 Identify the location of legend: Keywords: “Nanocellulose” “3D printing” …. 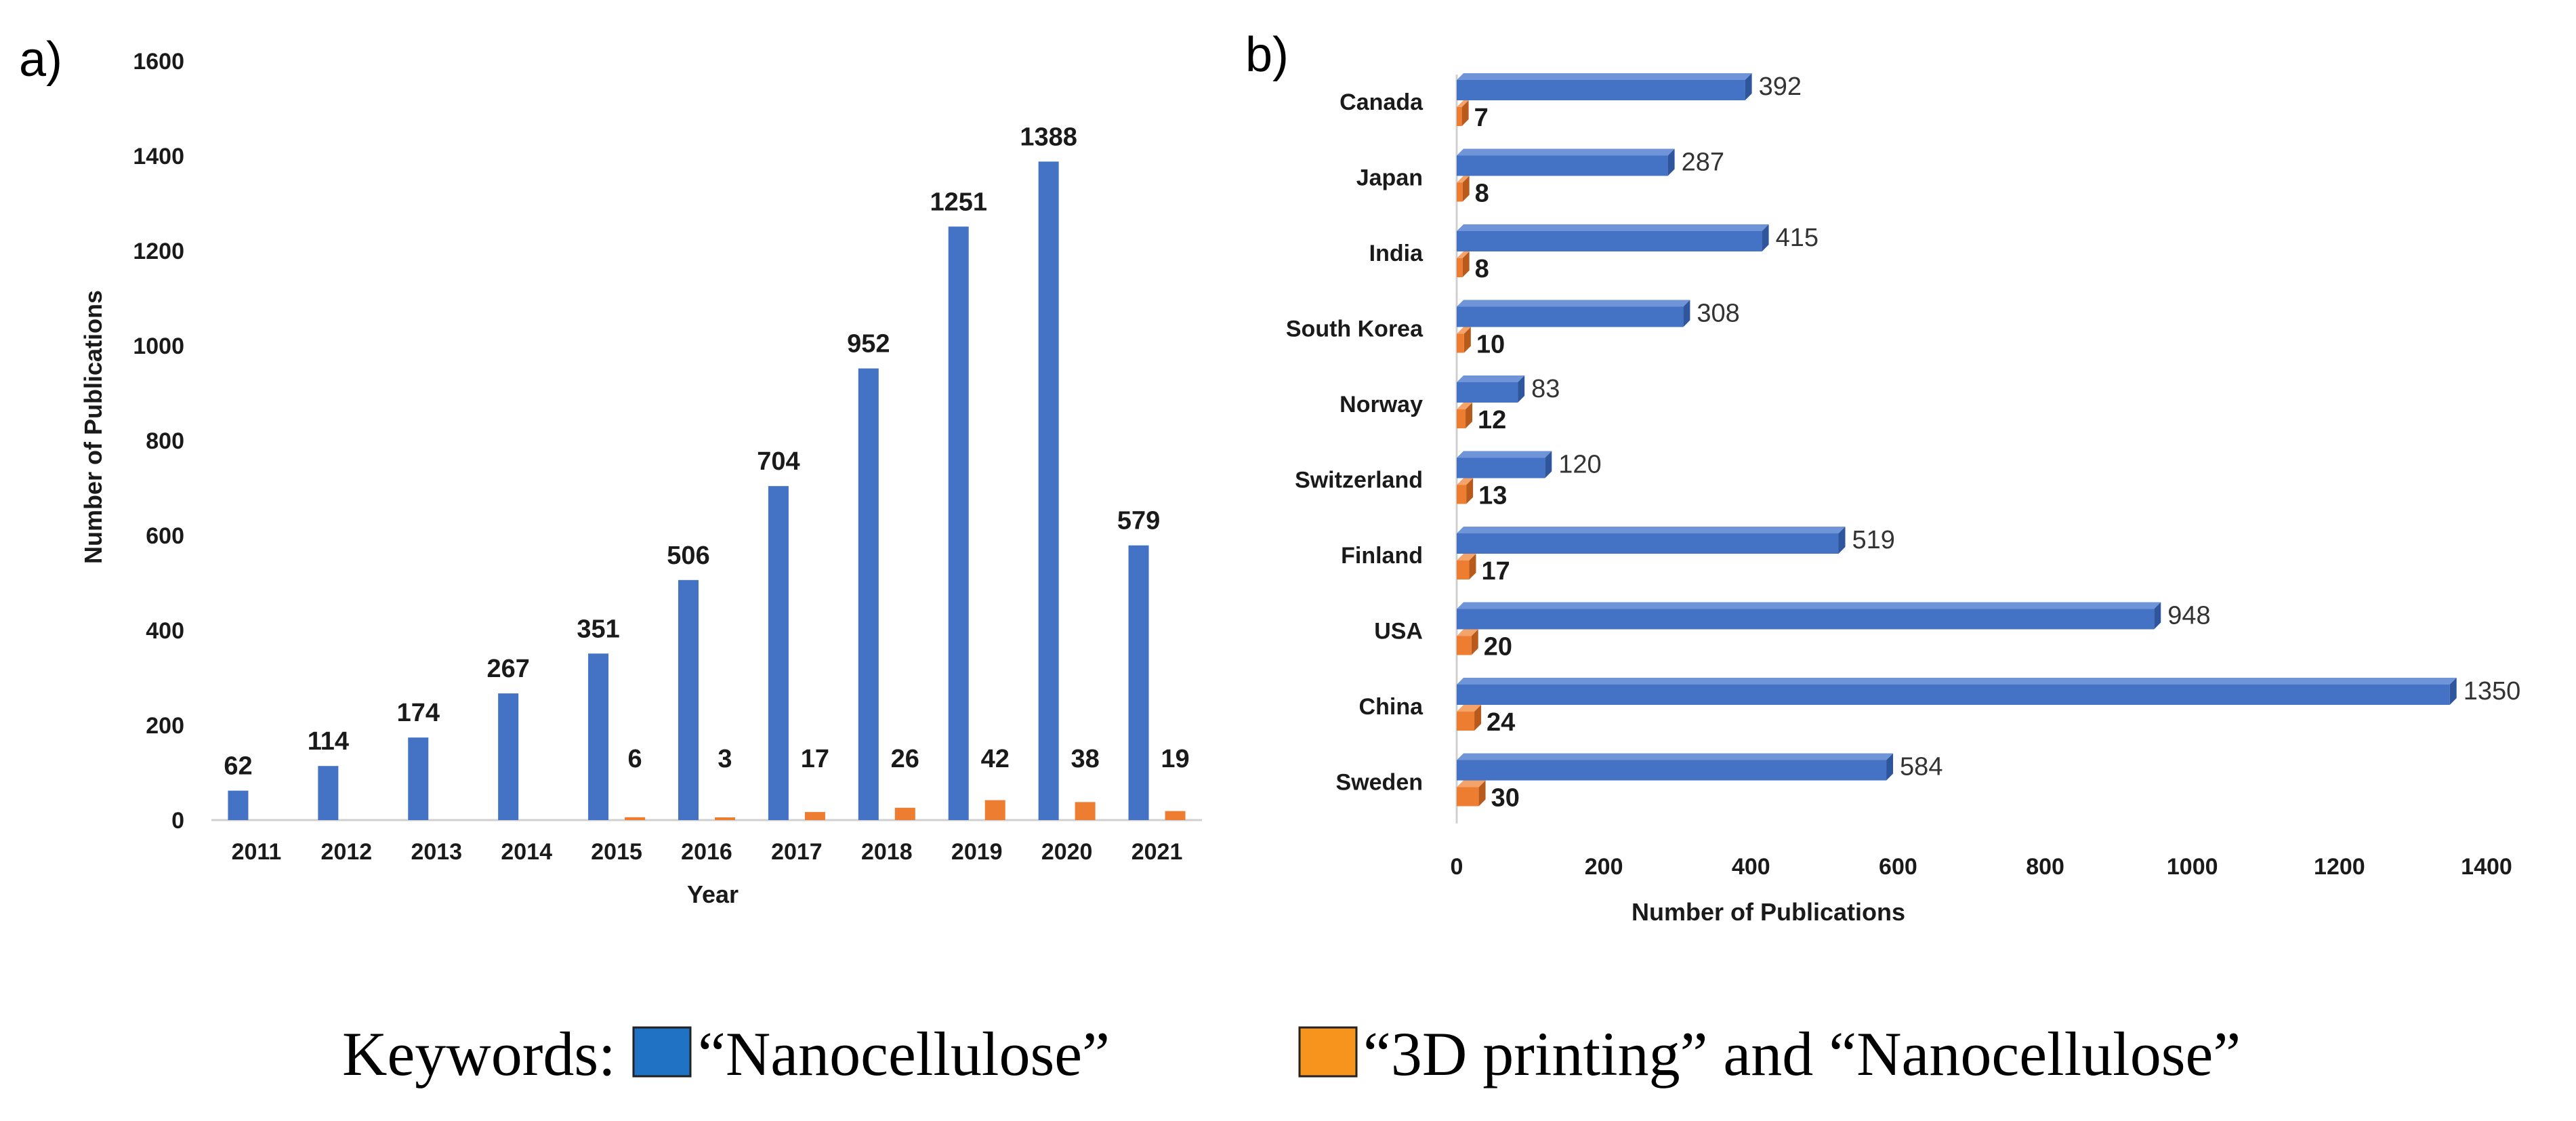
(1291, 1054).